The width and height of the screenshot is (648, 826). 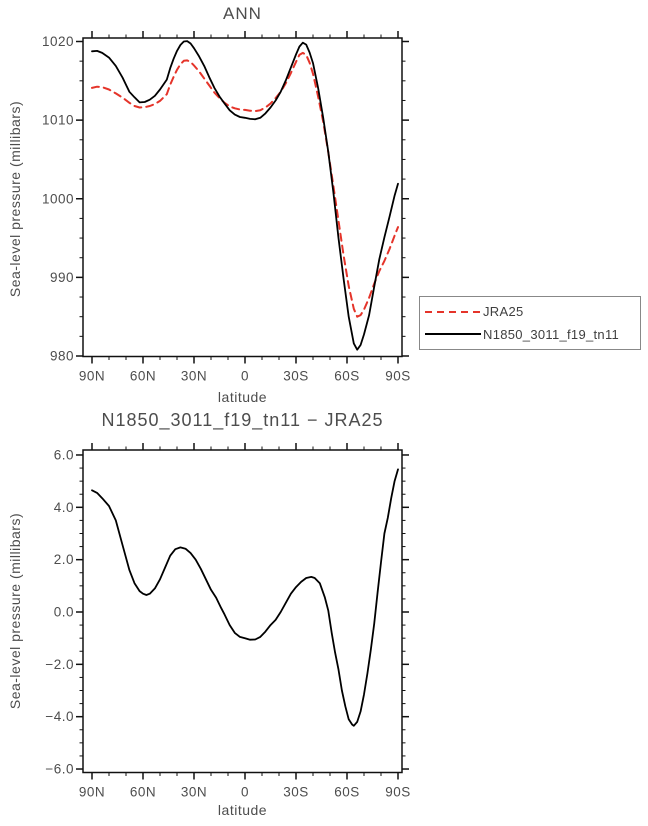 I want to click on bottom-chart-x-tick-label: 60S, so click(x=347, y=792).